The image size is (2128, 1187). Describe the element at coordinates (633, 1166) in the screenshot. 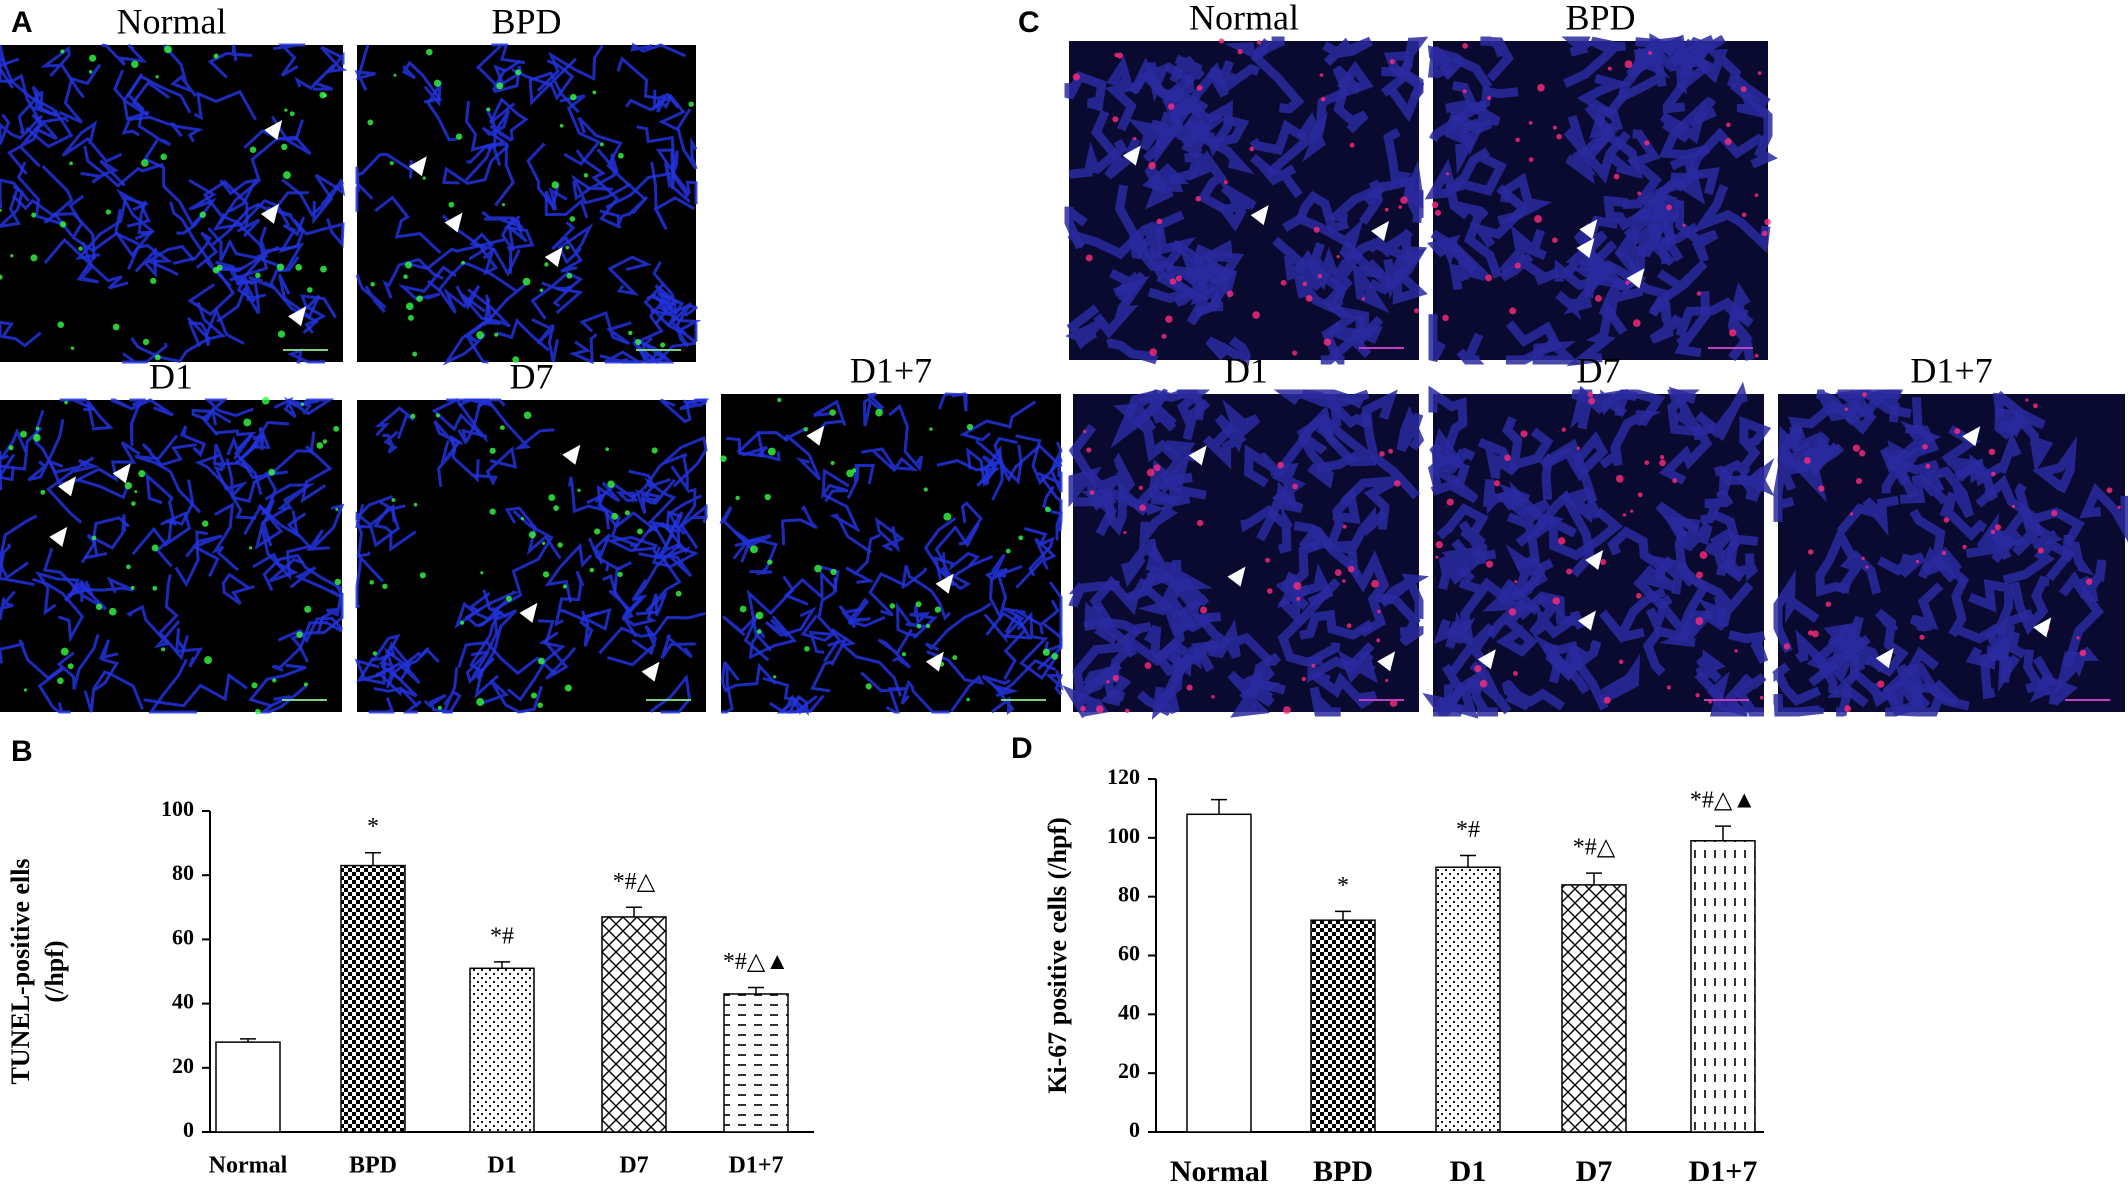

I see `x-tick-label: D7` at that location.